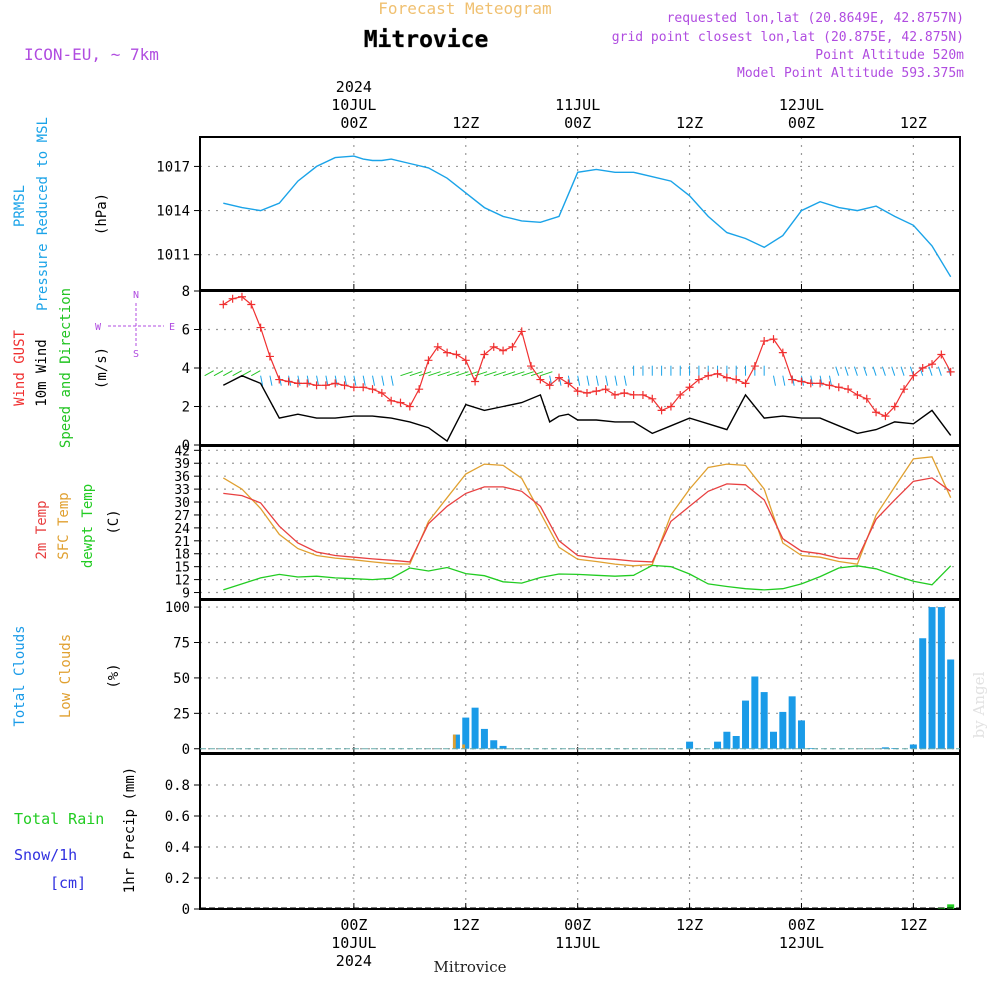  Describe the element at coordinates (177, 608) in the screenshot. I see `clouds-ytick-label: 100` at that location.